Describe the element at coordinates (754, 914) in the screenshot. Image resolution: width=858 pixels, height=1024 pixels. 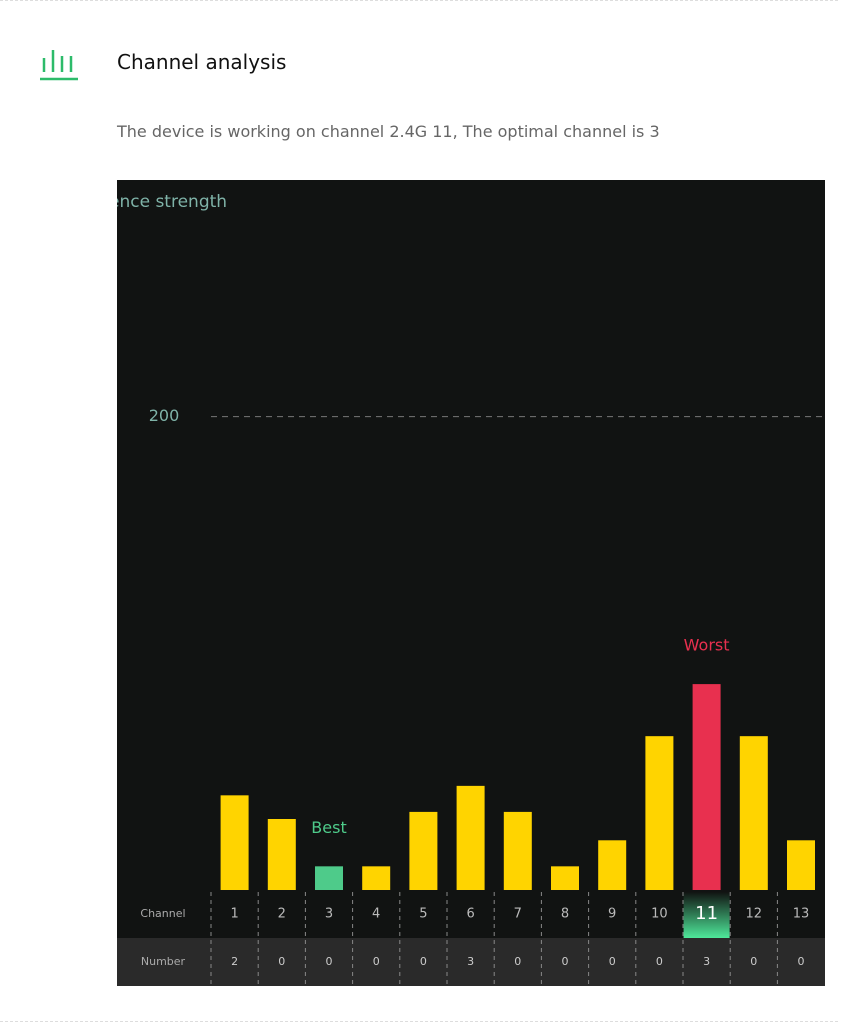
I see `x-tick-label: 12` at that location.